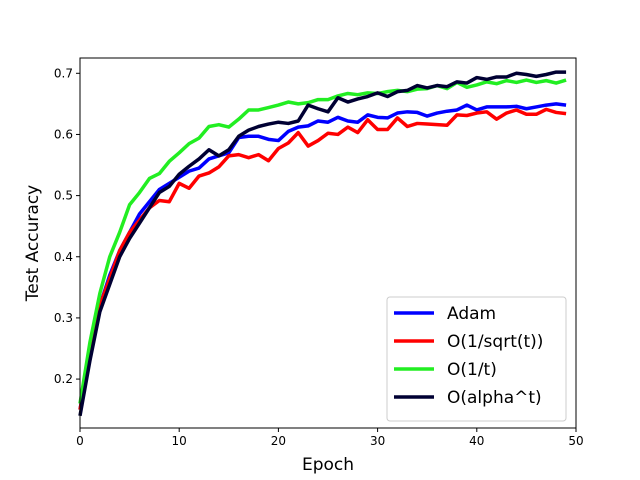 The image size is (640, 480). I want to click on y-axis-title: Test Accuracy, so click(33, 244).